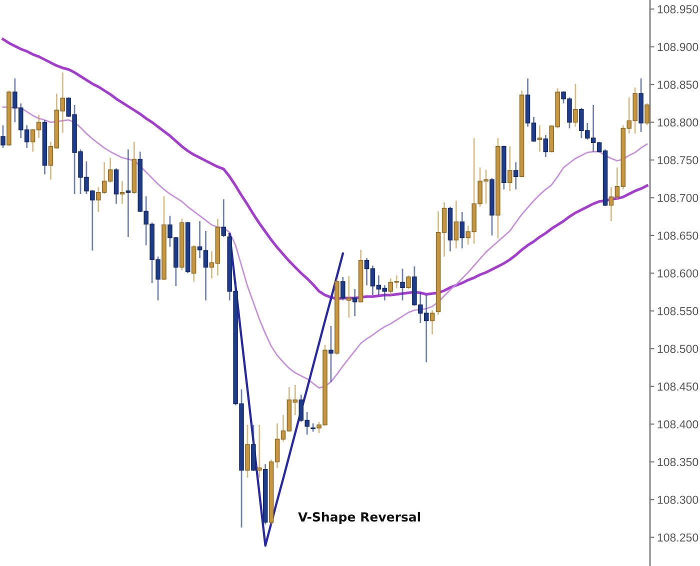 The height and width of the screenshot is (566, 700). What do you see at coordinates (678, 348) in the screenshot?
I see `y-tick-label: 108.500` at bounding box center [678, 348].